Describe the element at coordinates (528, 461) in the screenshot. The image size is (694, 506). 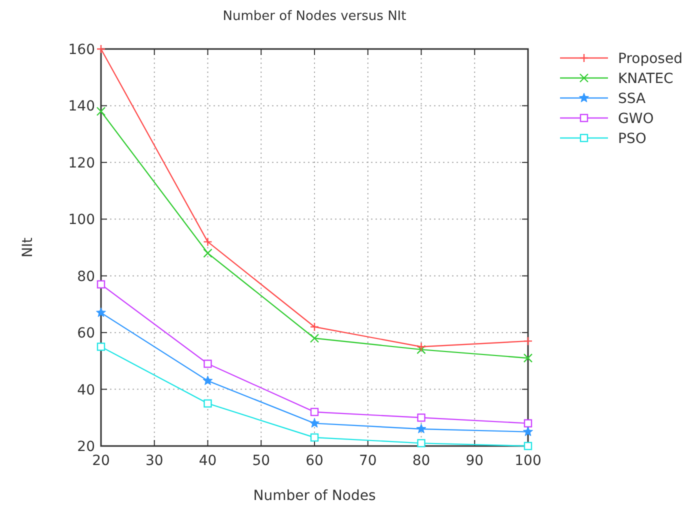
I see `x-tick-label: 100` at that location.